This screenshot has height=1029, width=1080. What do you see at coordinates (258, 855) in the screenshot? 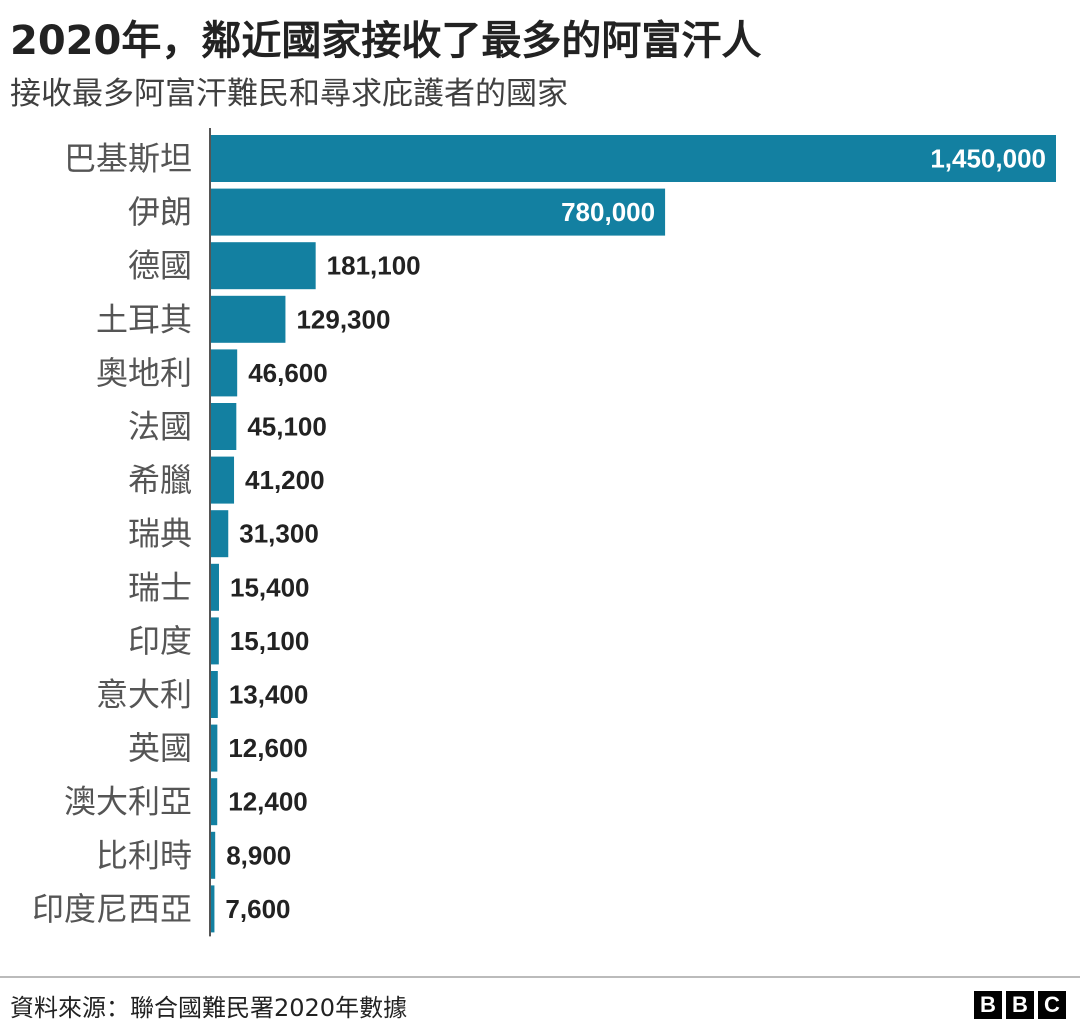
I see `data-label: 8,900` at bounding box center [258, 855].